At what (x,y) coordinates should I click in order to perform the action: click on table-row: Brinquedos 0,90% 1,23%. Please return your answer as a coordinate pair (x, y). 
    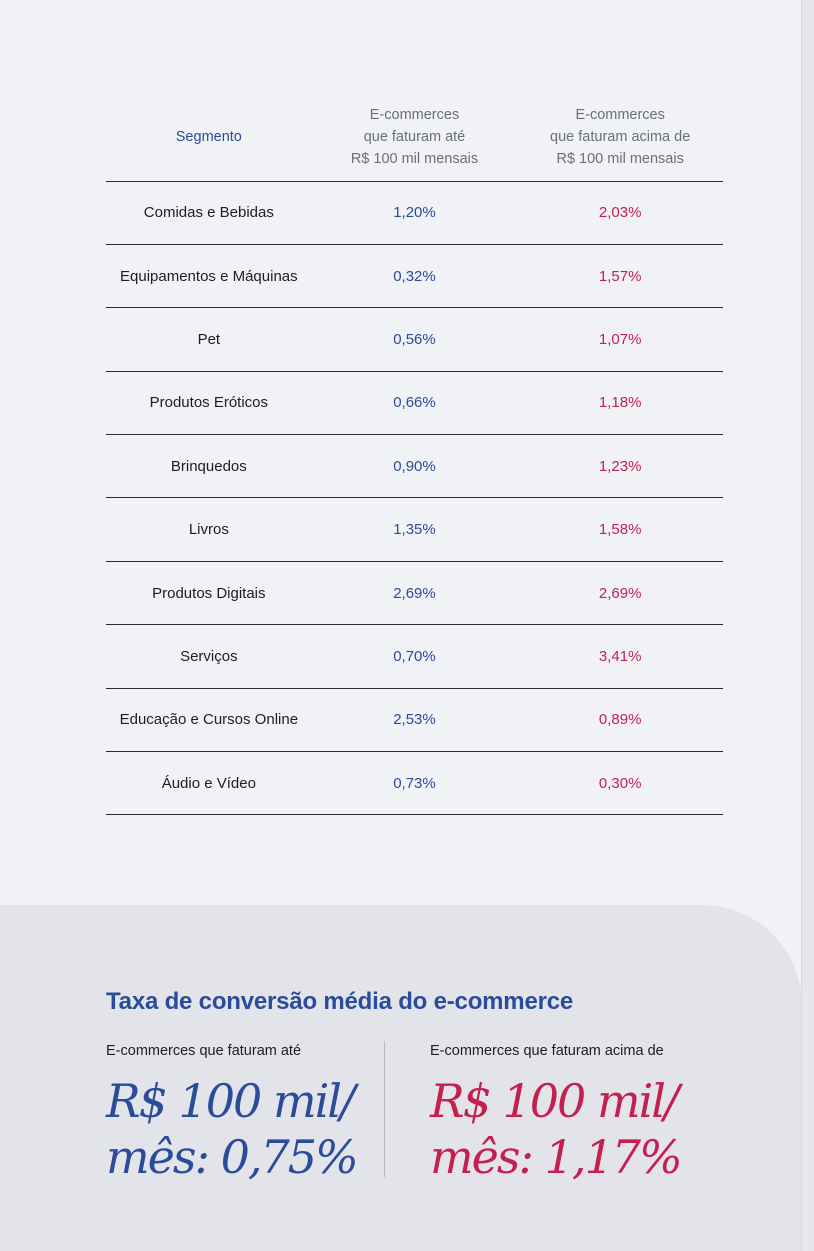
    Looking at the image, I should click on (414, 466).